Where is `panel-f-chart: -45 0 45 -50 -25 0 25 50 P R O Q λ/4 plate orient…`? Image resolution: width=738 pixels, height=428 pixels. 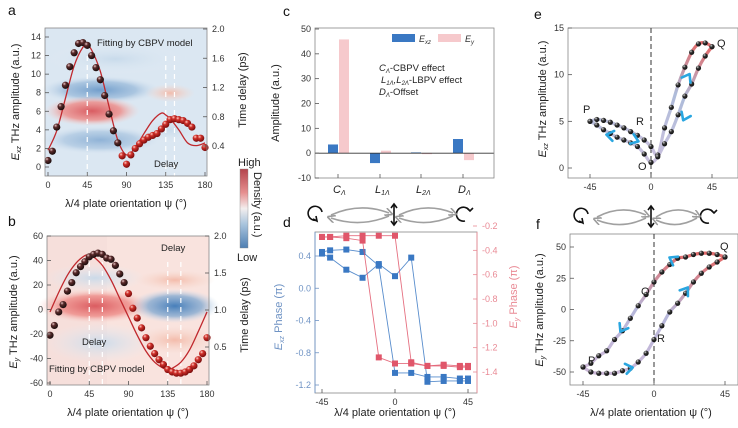 panel-f-chart: -45 0 45 -50 -25 0 25 50 P R O Q λ/4 plate orient… is located at coordinates (636, 326).